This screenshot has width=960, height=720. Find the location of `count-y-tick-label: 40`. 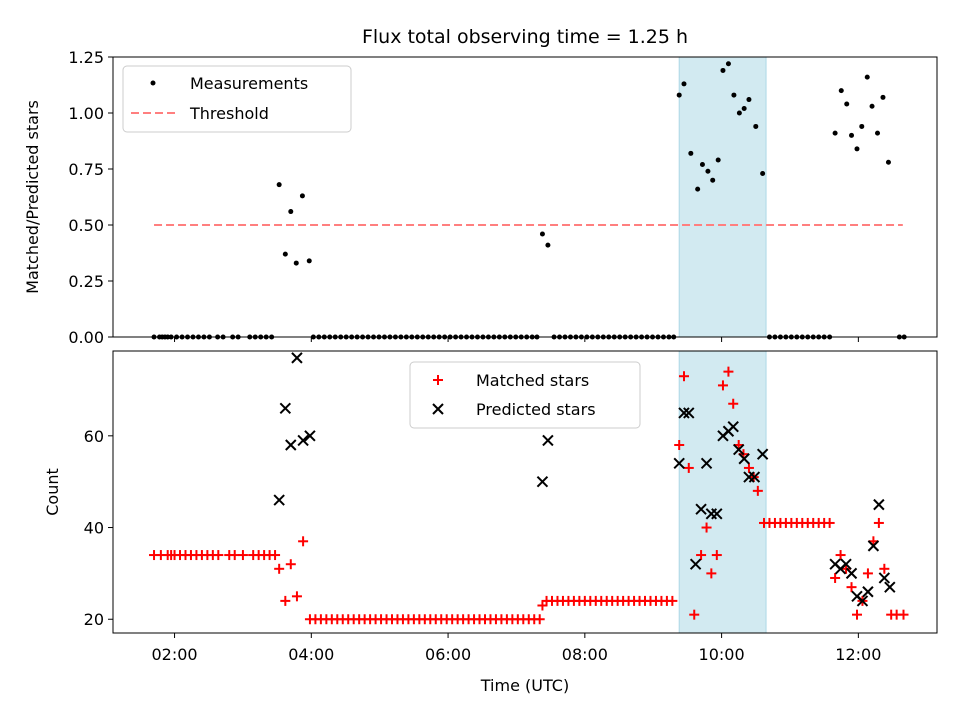

count-y-tick-label: 40 is located at coordinates (94, 528).